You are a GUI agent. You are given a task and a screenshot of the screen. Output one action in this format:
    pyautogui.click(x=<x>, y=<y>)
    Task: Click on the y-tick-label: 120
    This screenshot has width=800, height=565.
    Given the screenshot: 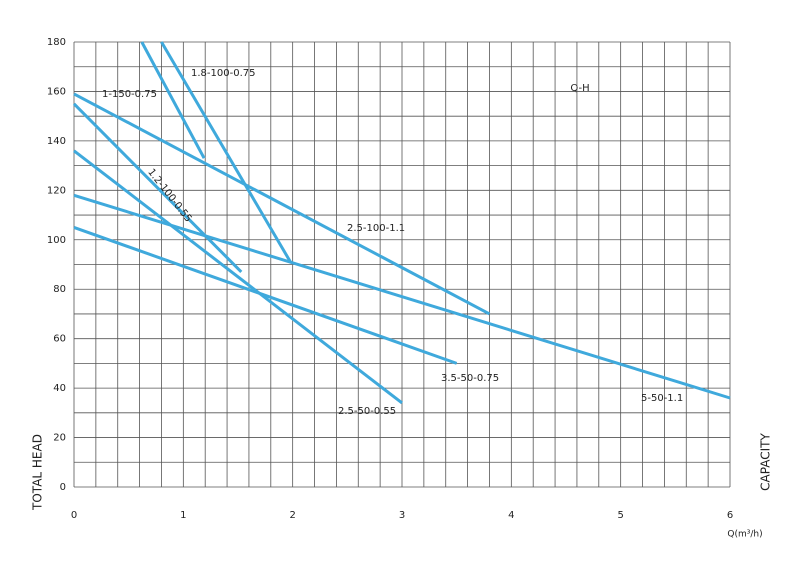 What is the action you would take?
    pyautogui.click(x=56, y=190)
    